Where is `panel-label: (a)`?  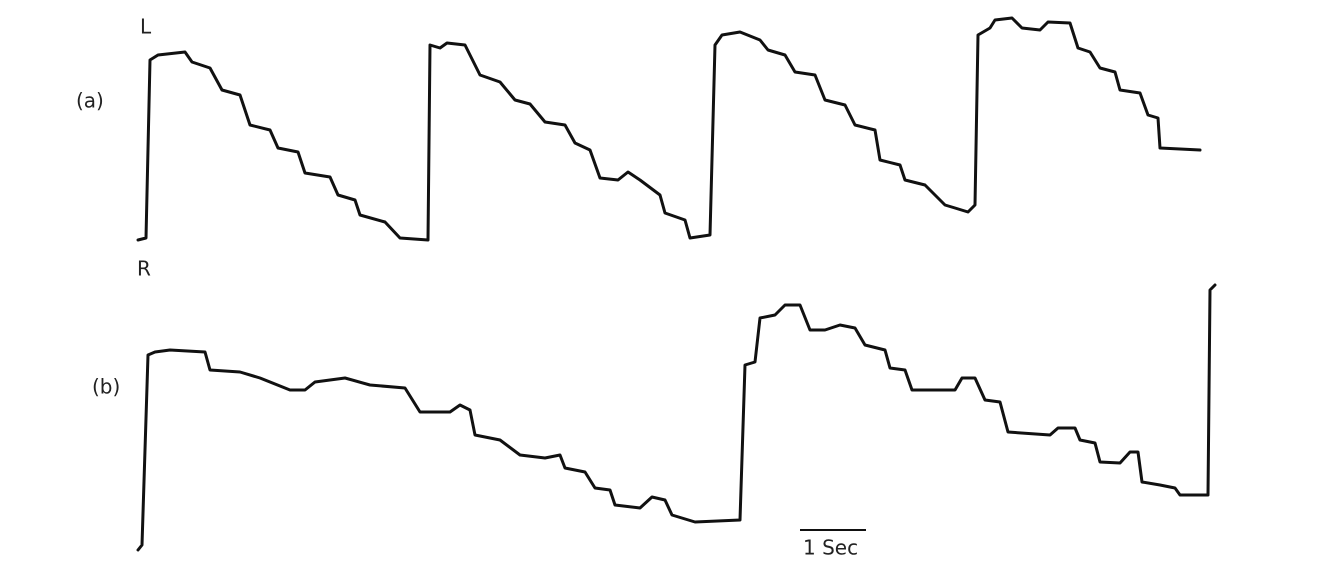
panel-label: (a) is located at coordinates (90, 101).